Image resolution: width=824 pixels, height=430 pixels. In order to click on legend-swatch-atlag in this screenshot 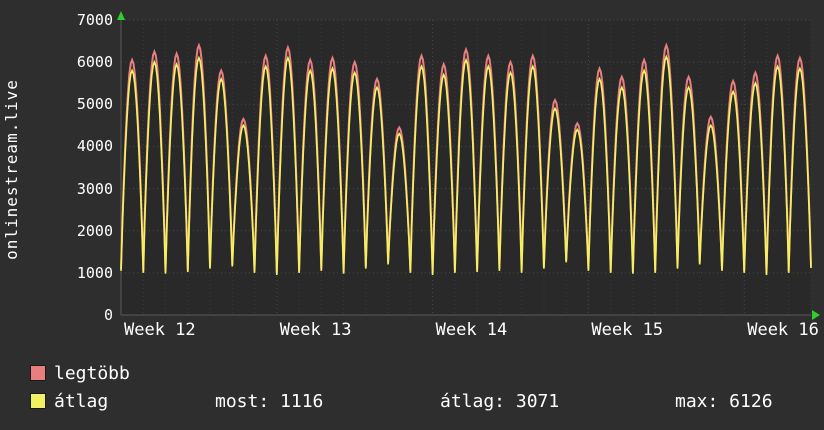, I will do `click(38, 401)`.